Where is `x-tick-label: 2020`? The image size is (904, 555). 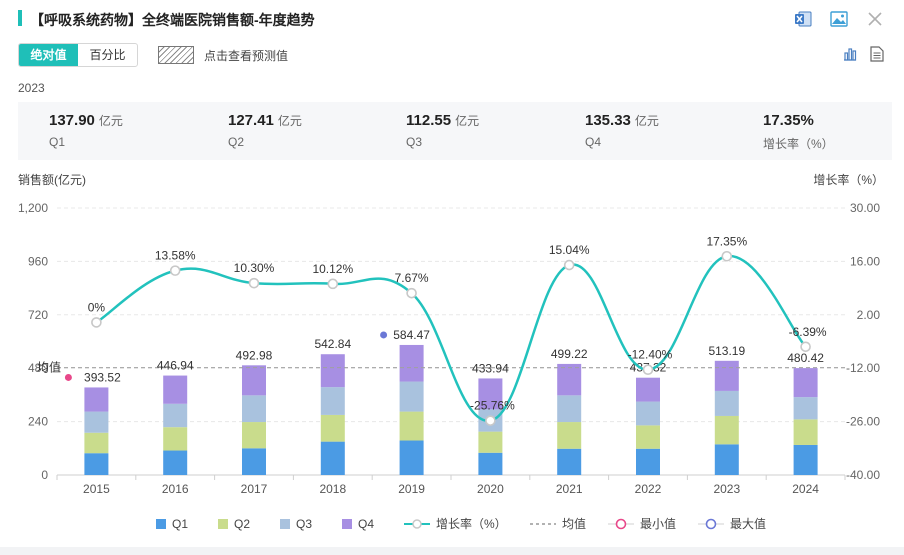 x-tick-label: 2020 is located at coordinates (490, 489).